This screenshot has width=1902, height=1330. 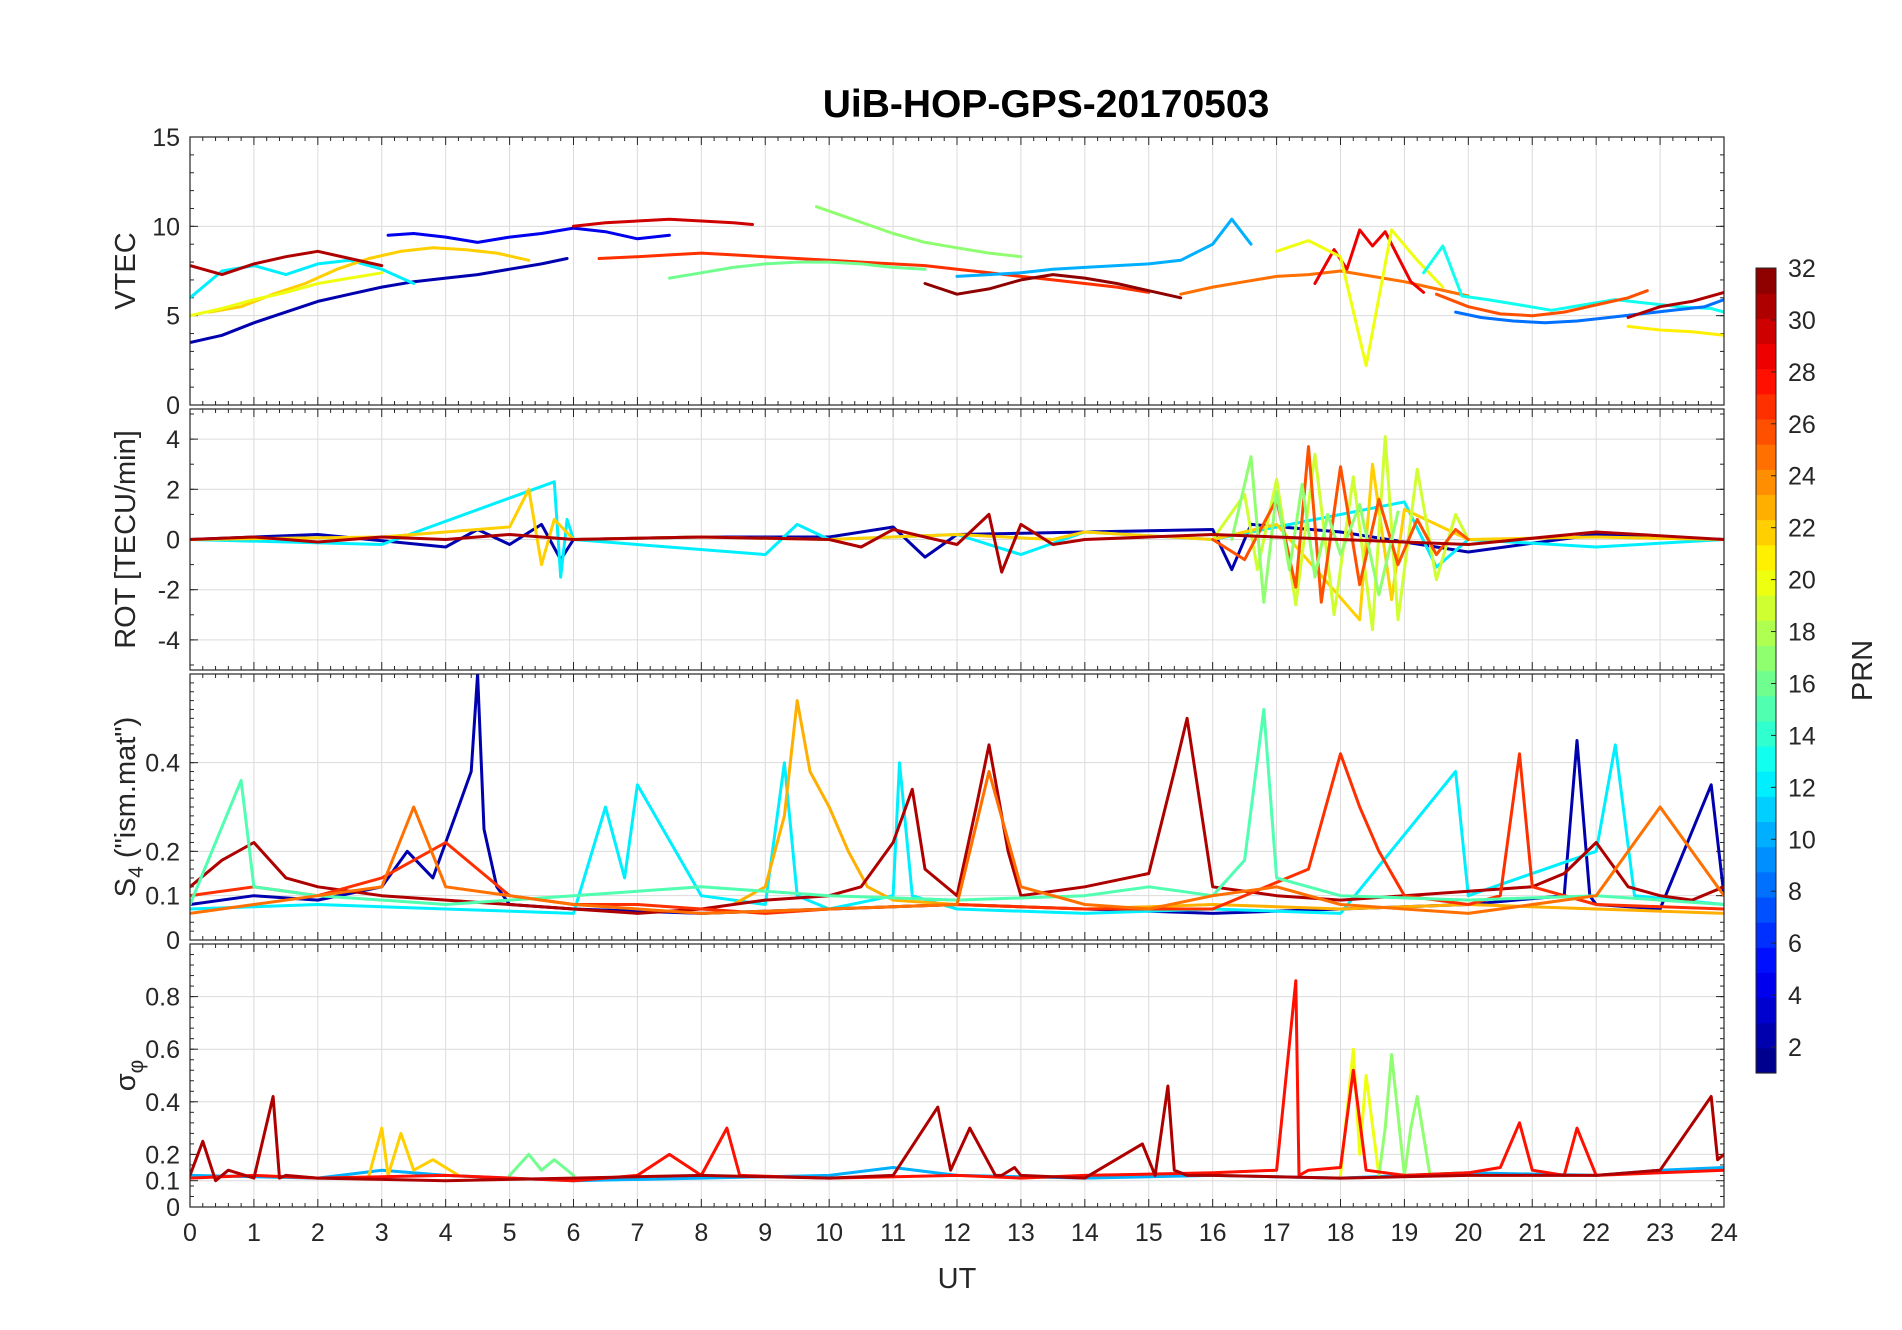 I want to click on colorbar-tick-label: 2, so click(x=1795, y=1048).